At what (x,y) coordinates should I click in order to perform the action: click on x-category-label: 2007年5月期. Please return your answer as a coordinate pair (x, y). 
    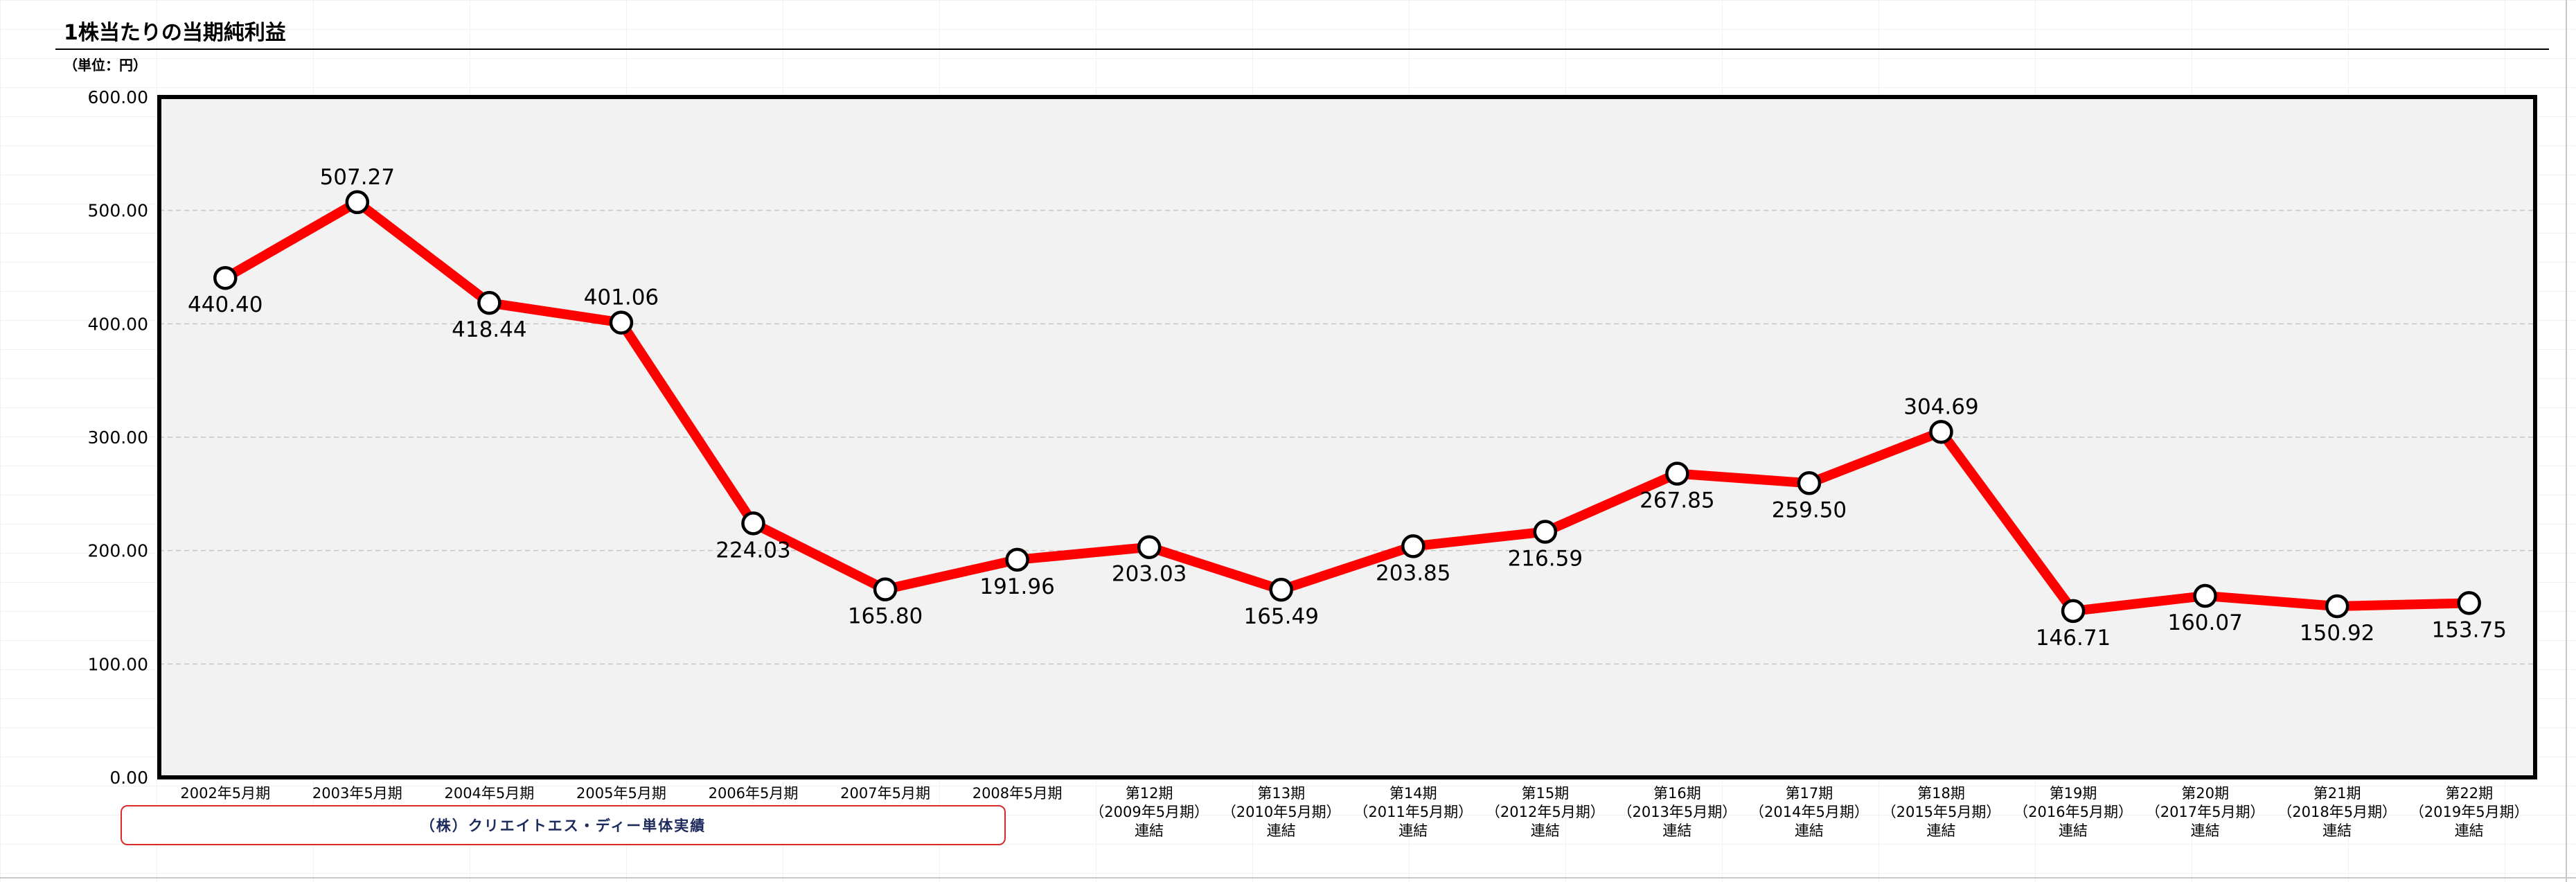
    Looking at the image, I should click on (885, 793).